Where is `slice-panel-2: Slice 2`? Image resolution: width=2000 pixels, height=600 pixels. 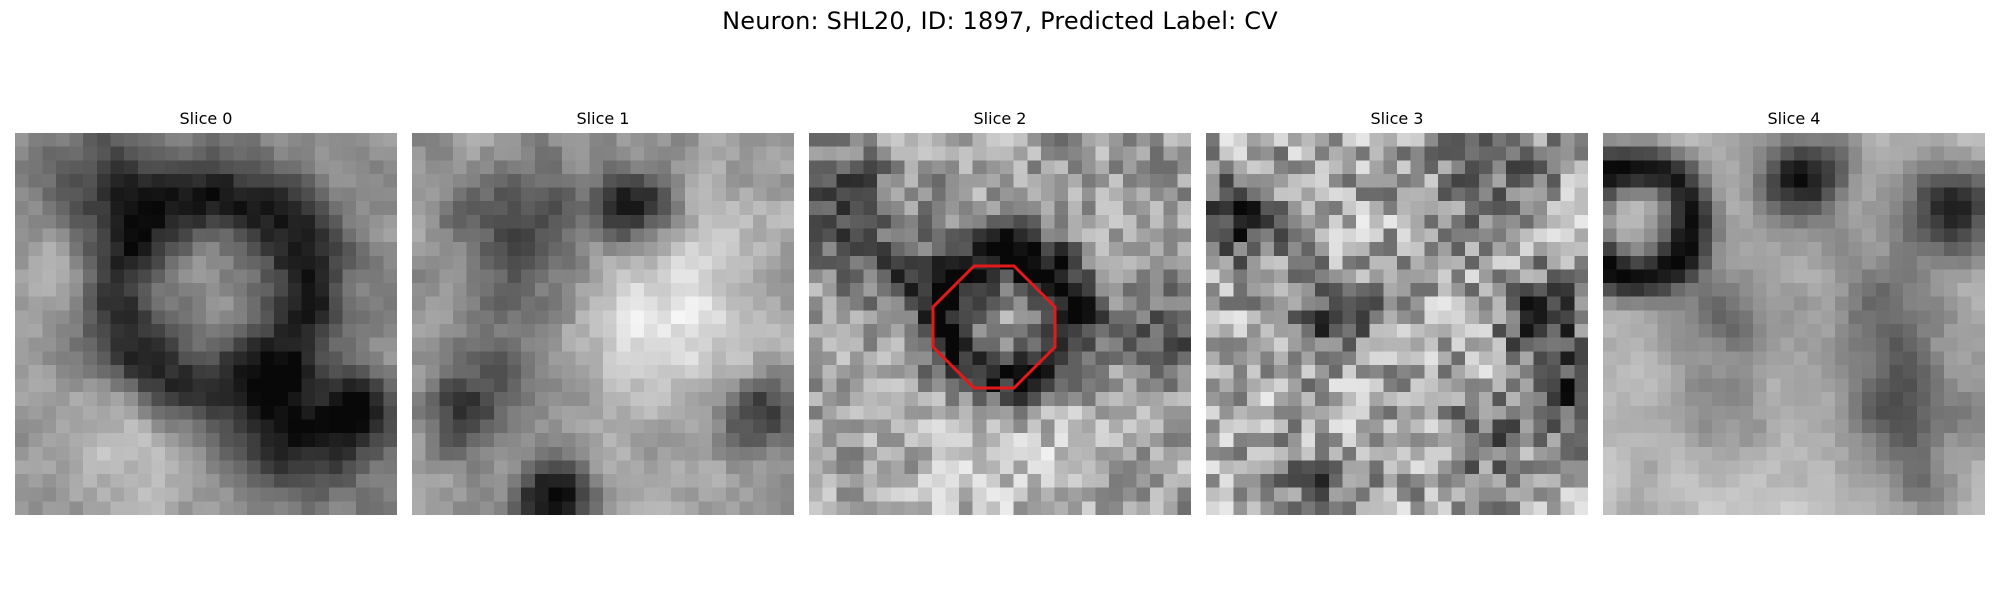
slice-panel-2: Slice 2 is located at coordinates (1000, 311).